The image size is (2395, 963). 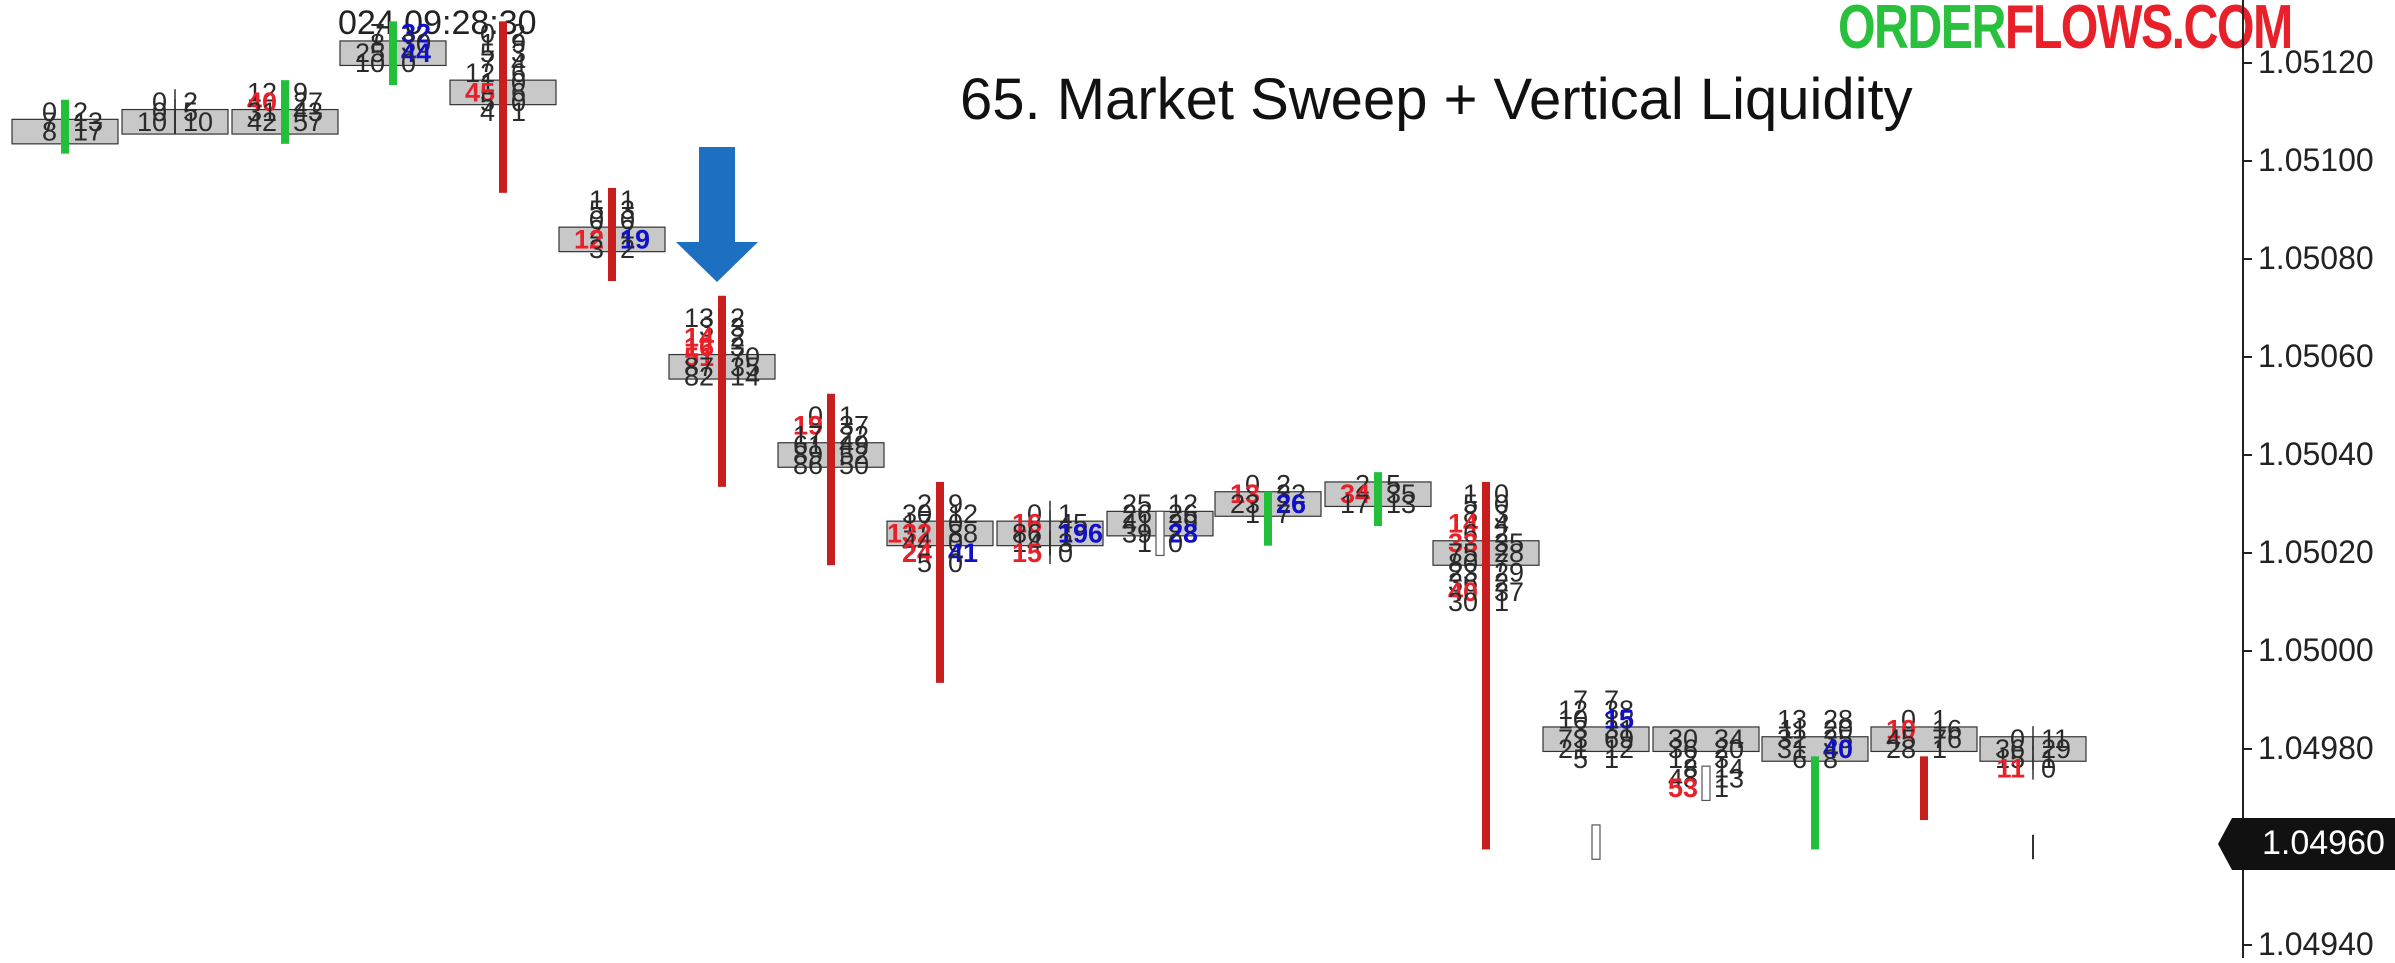 What do you see at coordinates (1573, 739) in the screenshot?
I see `bid-volume: 73` at bounding box center [1573, 739].